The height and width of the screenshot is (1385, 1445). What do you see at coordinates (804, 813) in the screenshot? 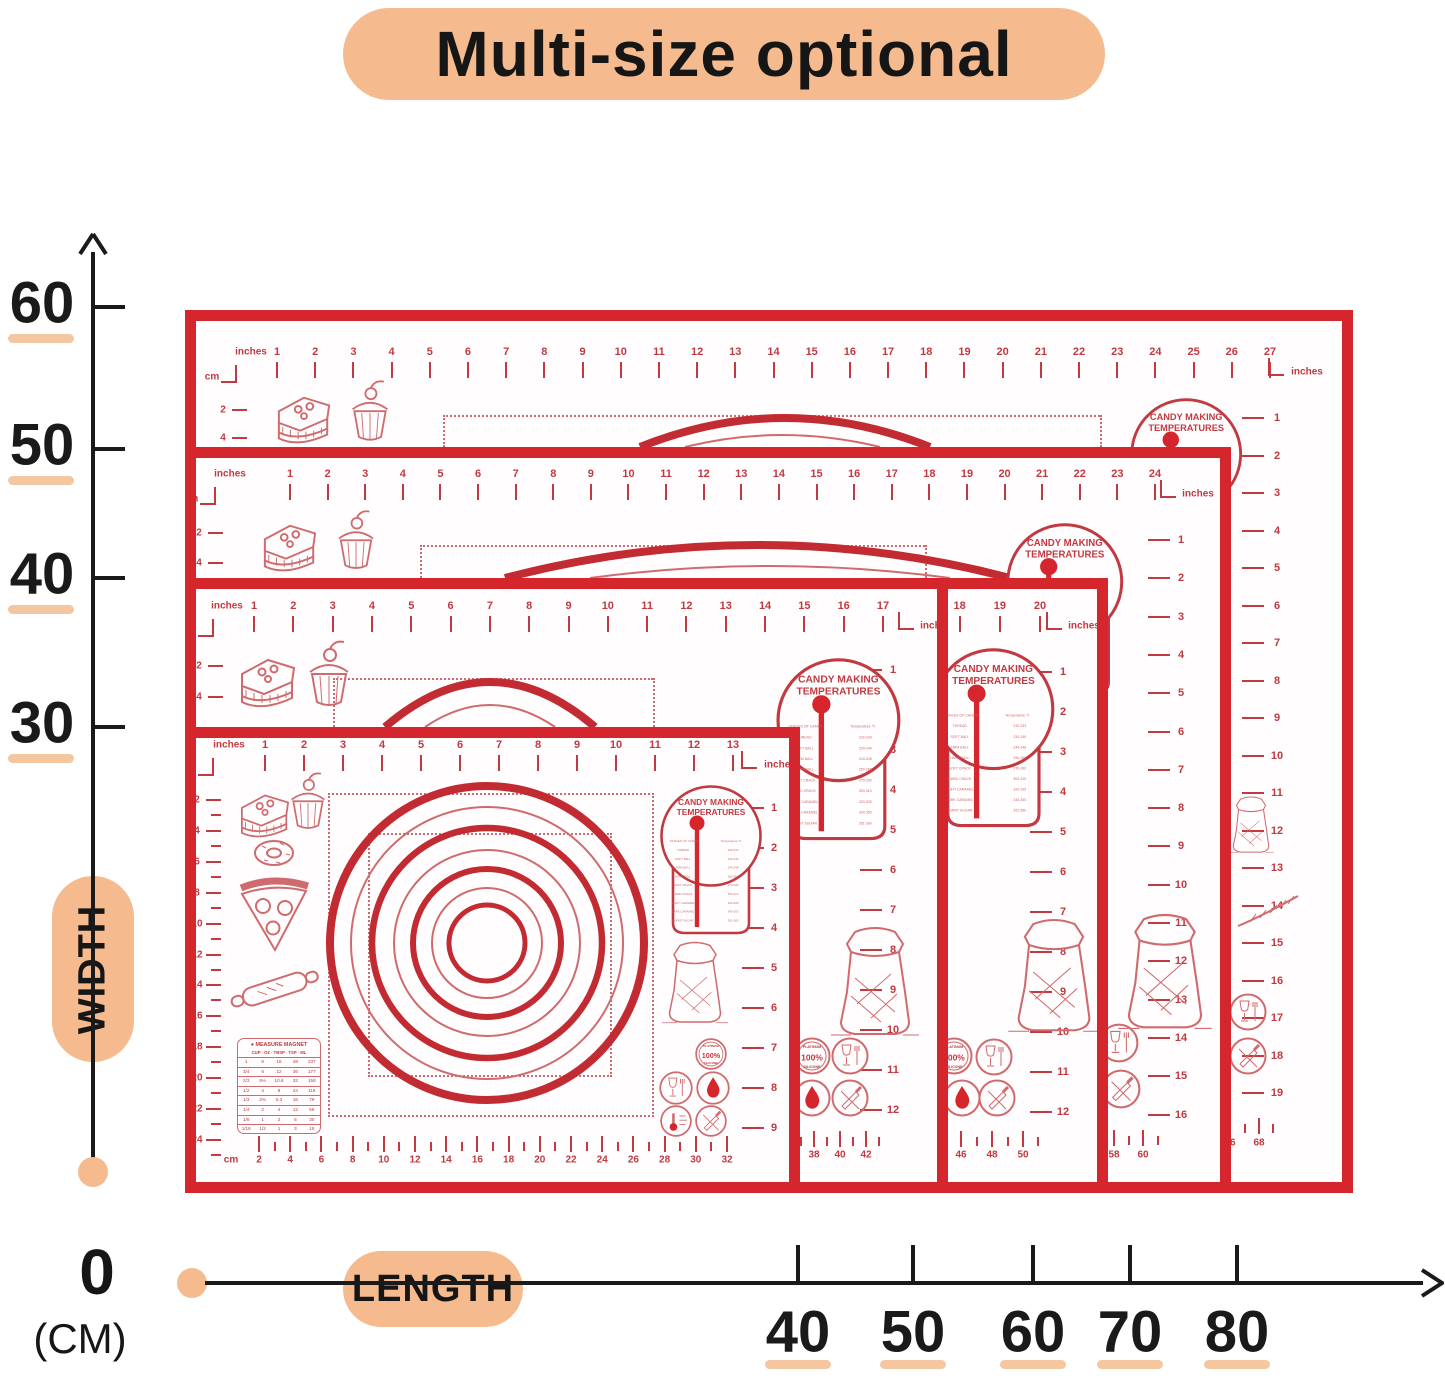
I see `svg-text: DARK CARAMEL` at bounding box center [804, 813].